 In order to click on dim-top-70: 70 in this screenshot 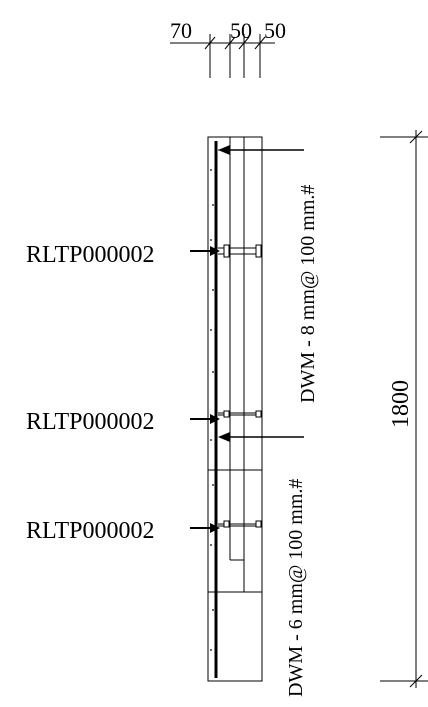, I will do `click(181, 30)`.